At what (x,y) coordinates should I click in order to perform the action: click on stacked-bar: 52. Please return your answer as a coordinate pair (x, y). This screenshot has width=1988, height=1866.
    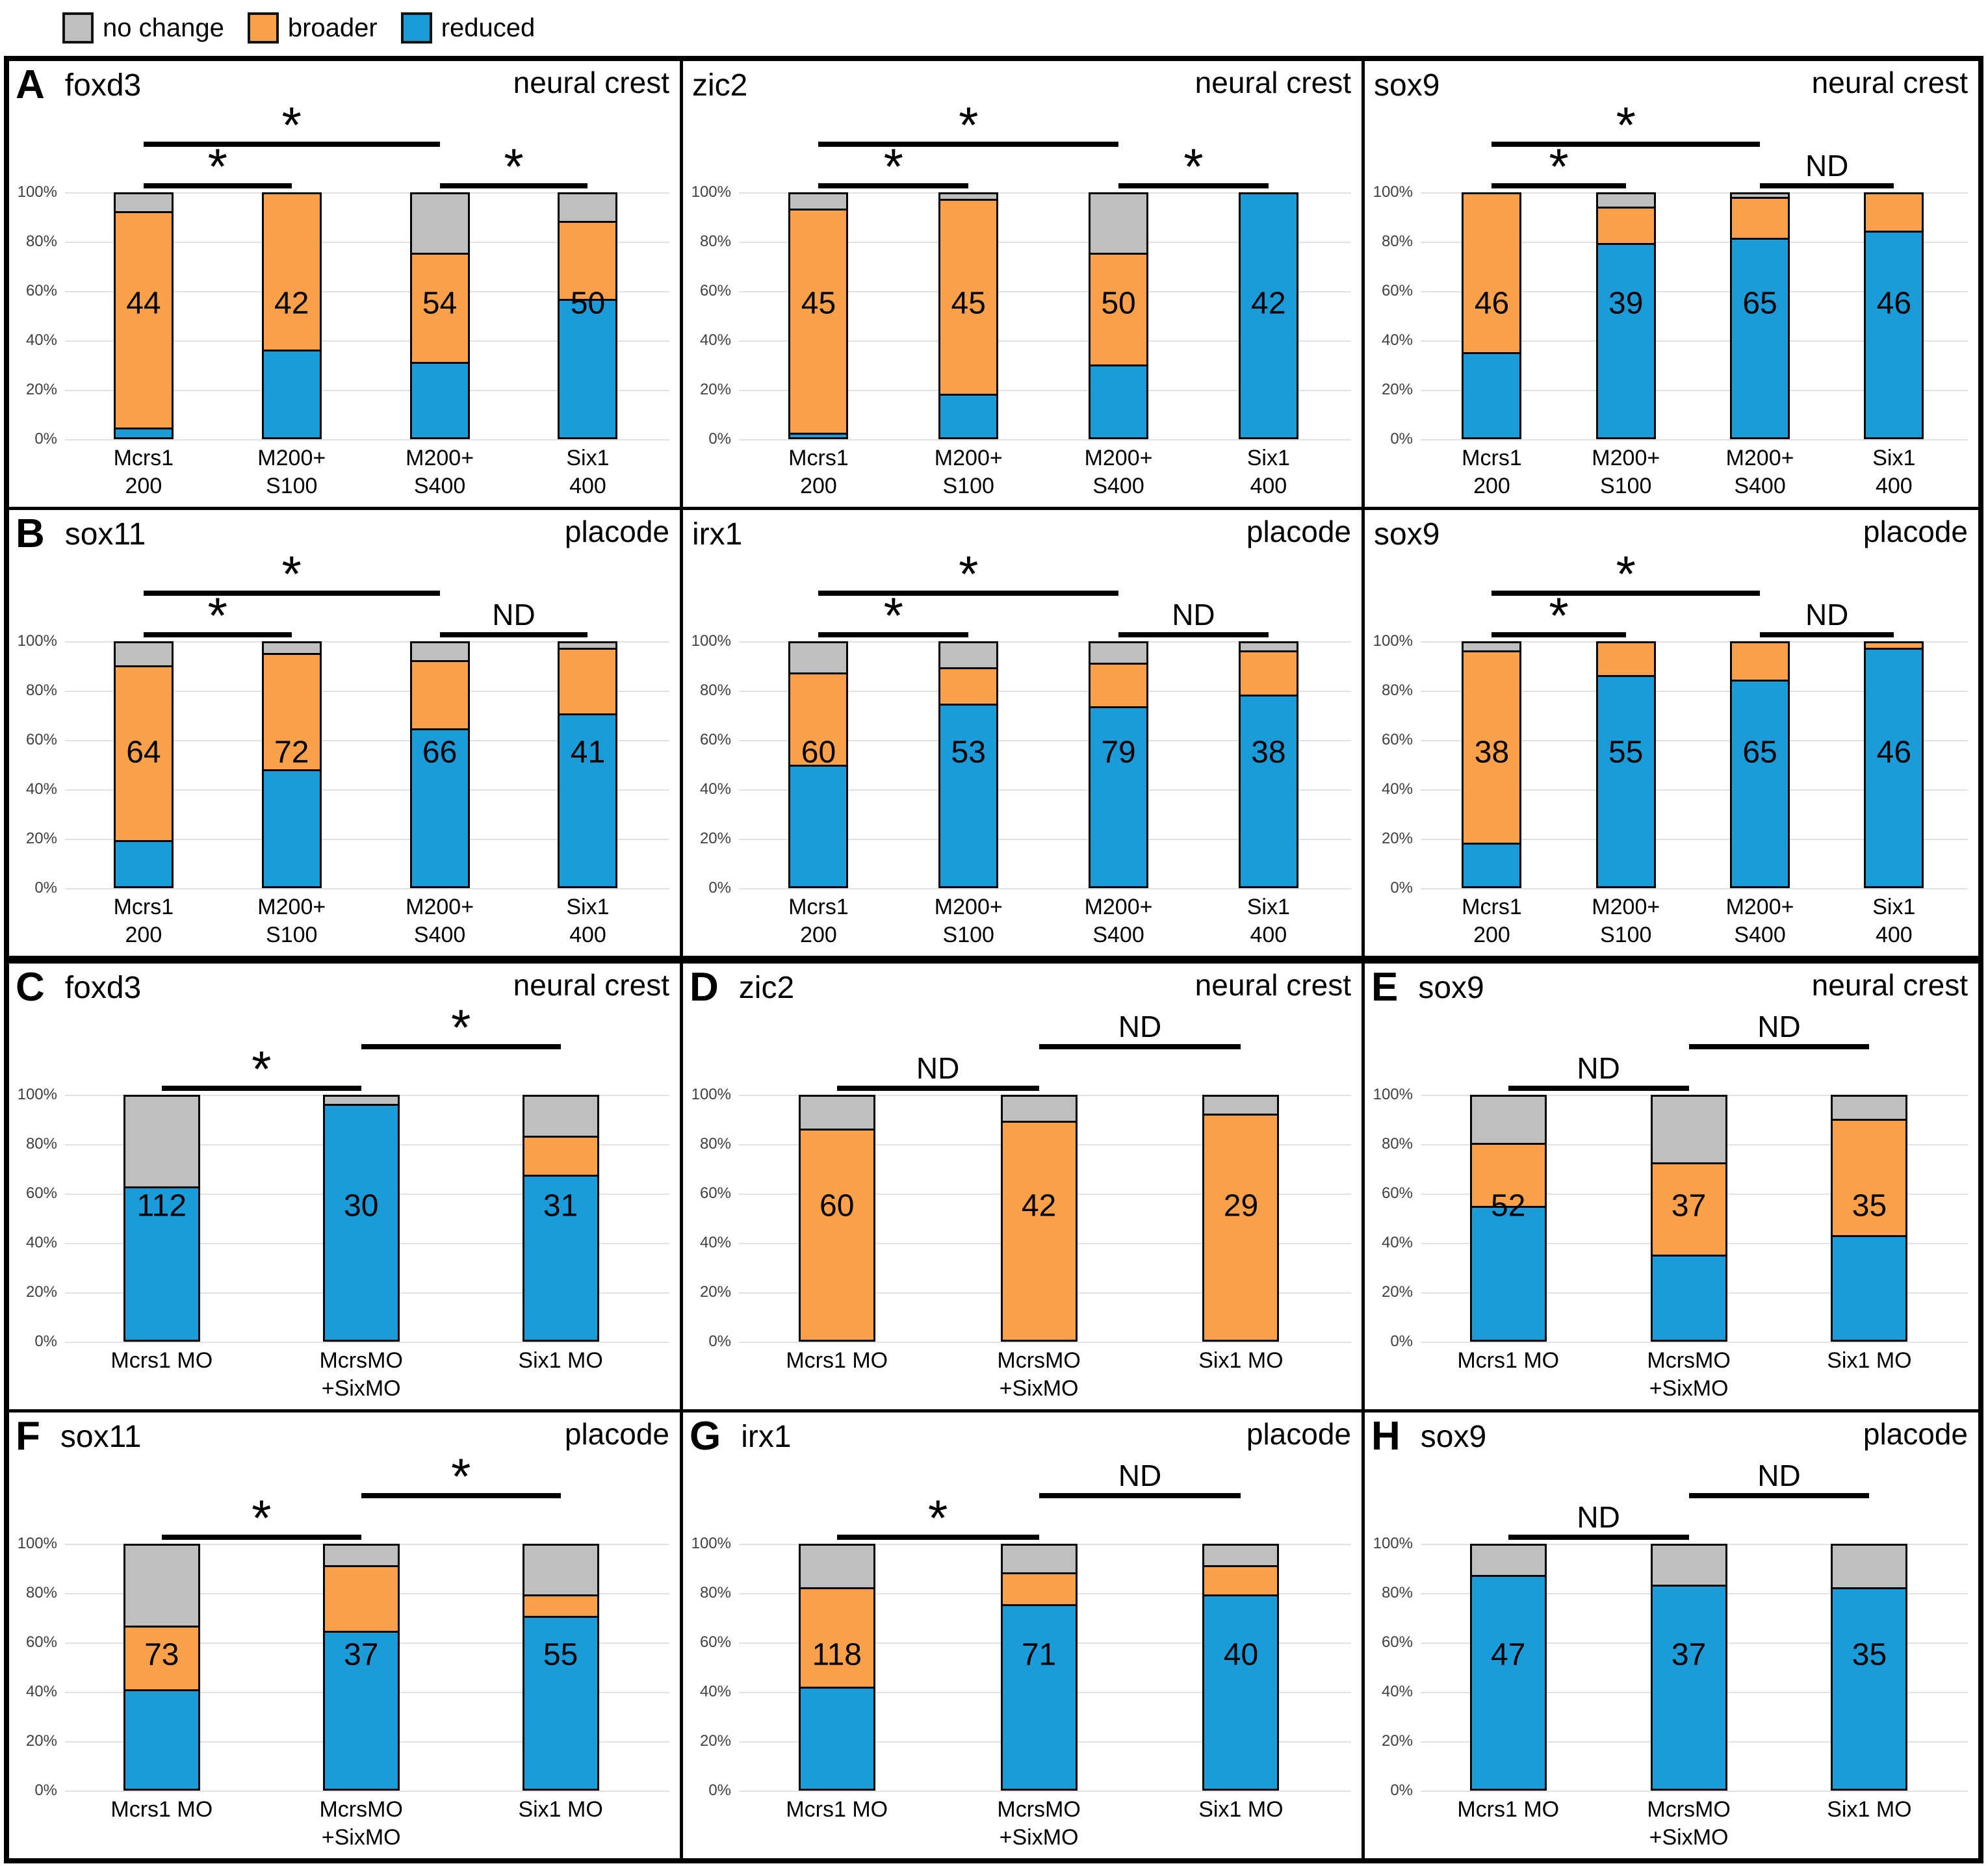
    Looking at the image, I should click on (1508, 1218).